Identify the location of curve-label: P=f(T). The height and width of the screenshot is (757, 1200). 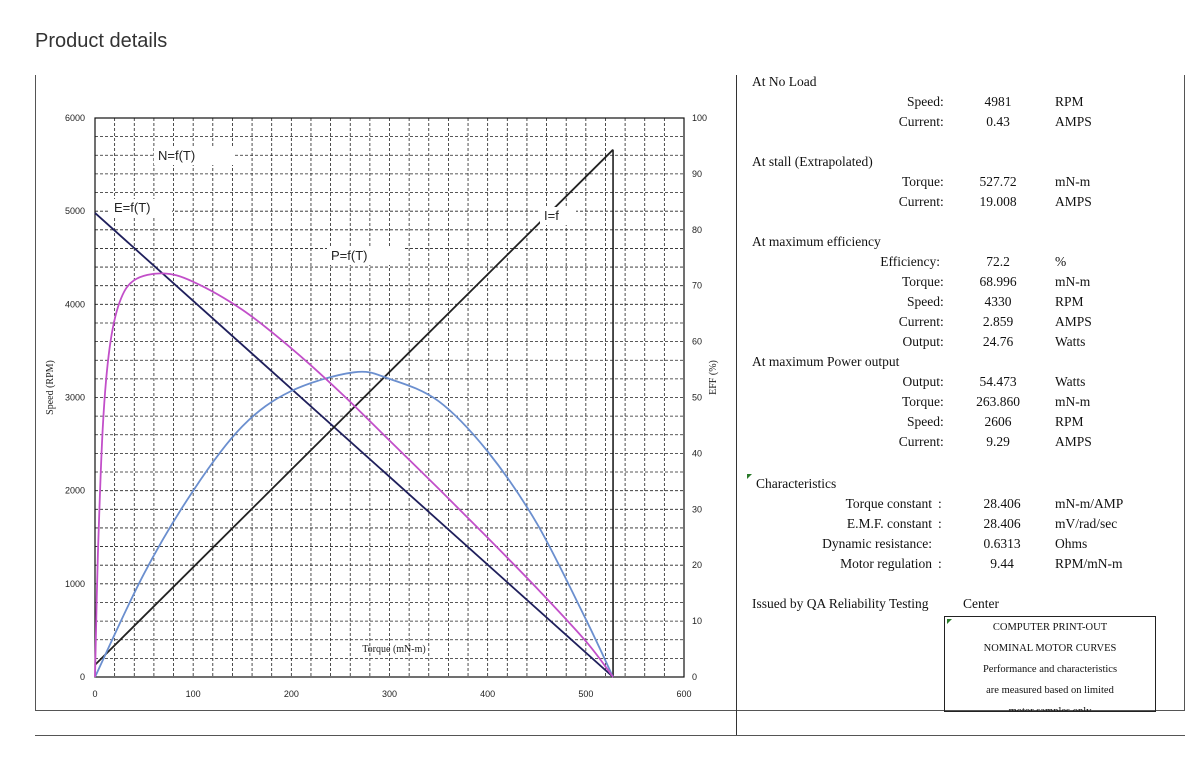
(349, 255).